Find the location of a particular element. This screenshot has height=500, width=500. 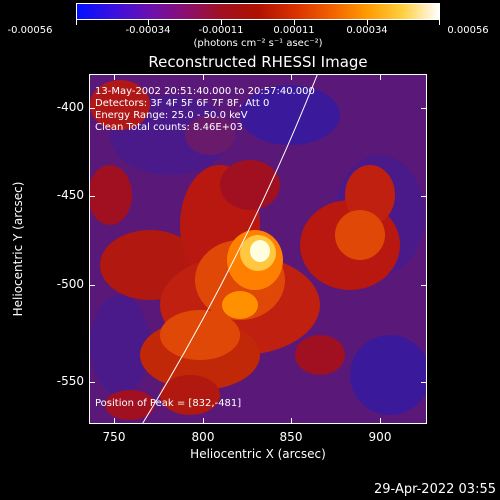

x-tick-label: 800 is located at coordinates (203, 437).